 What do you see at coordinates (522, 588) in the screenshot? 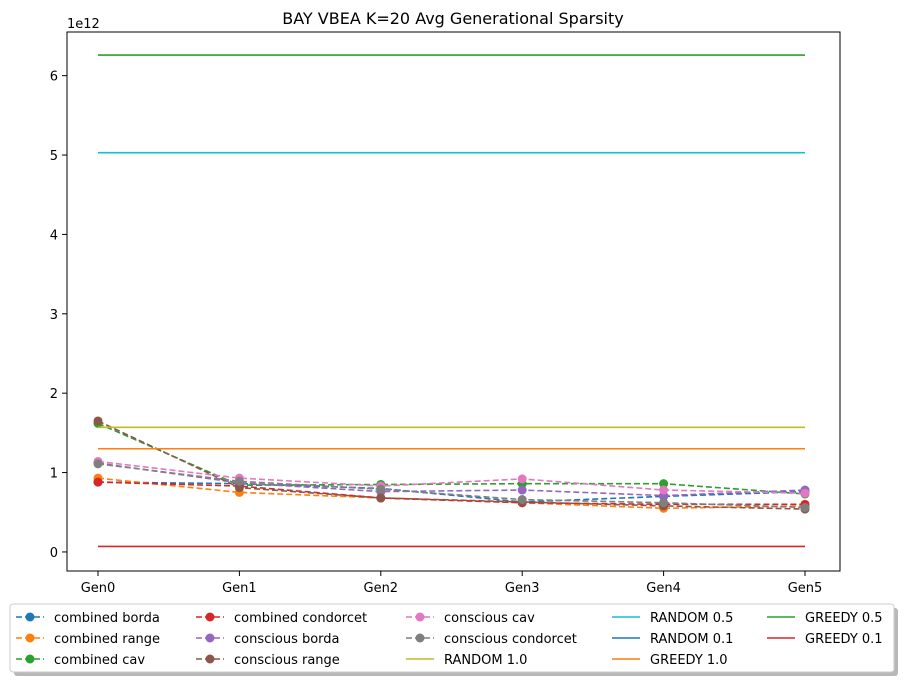
I see `x-tick-label: Gen3` at bounding box center [522, 588].